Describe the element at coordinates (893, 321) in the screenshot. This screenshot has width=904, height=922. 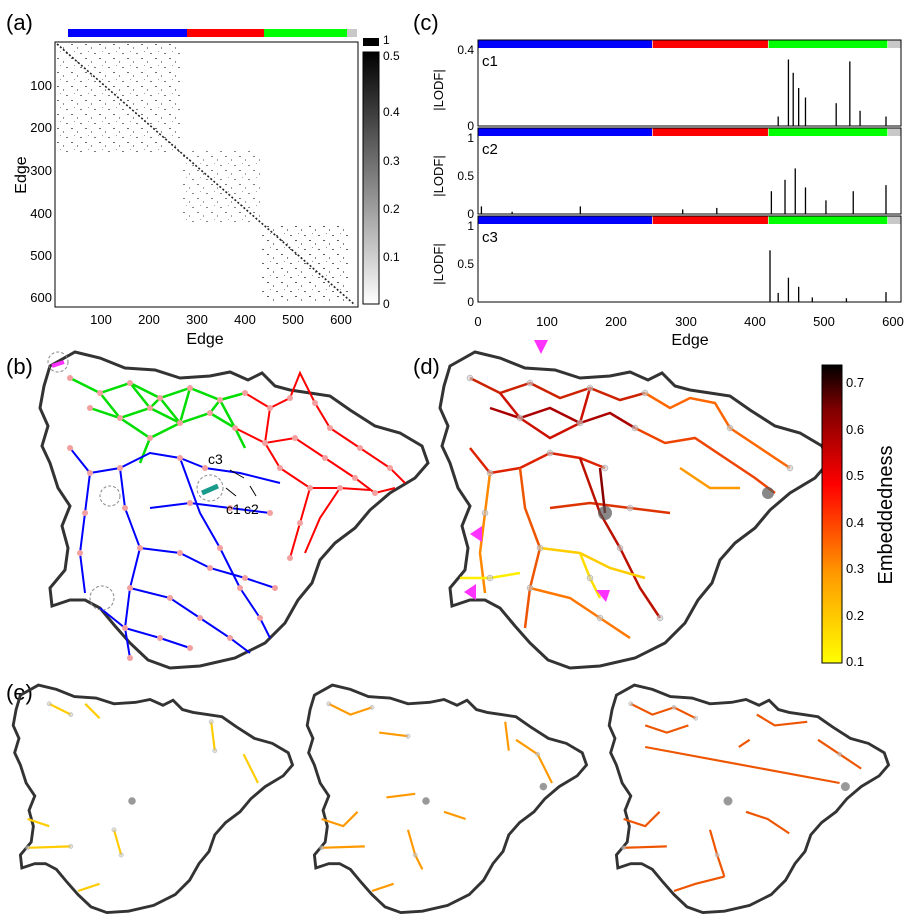
I see `c-xtick-600: 600` at that location.